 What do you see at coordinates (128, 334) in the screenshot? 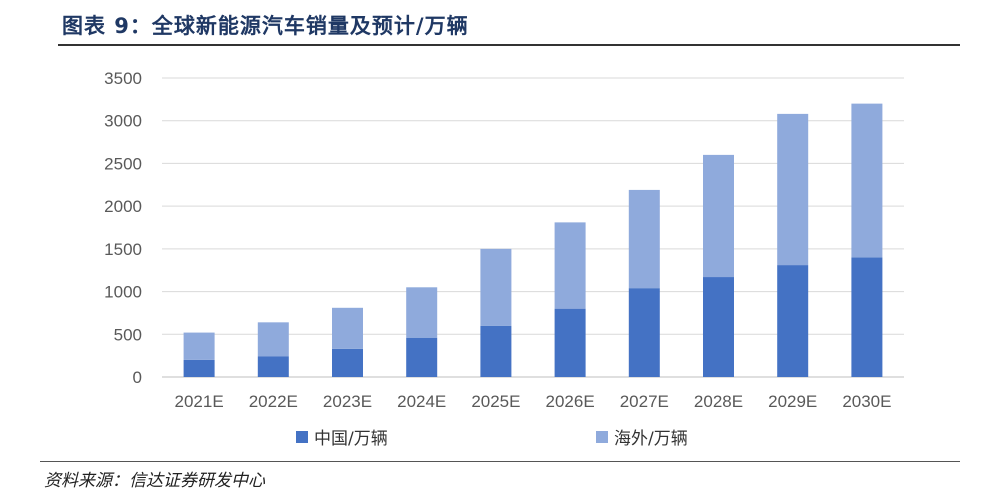
I see `y-tick-label: 500` at bounding box center [128, 334].